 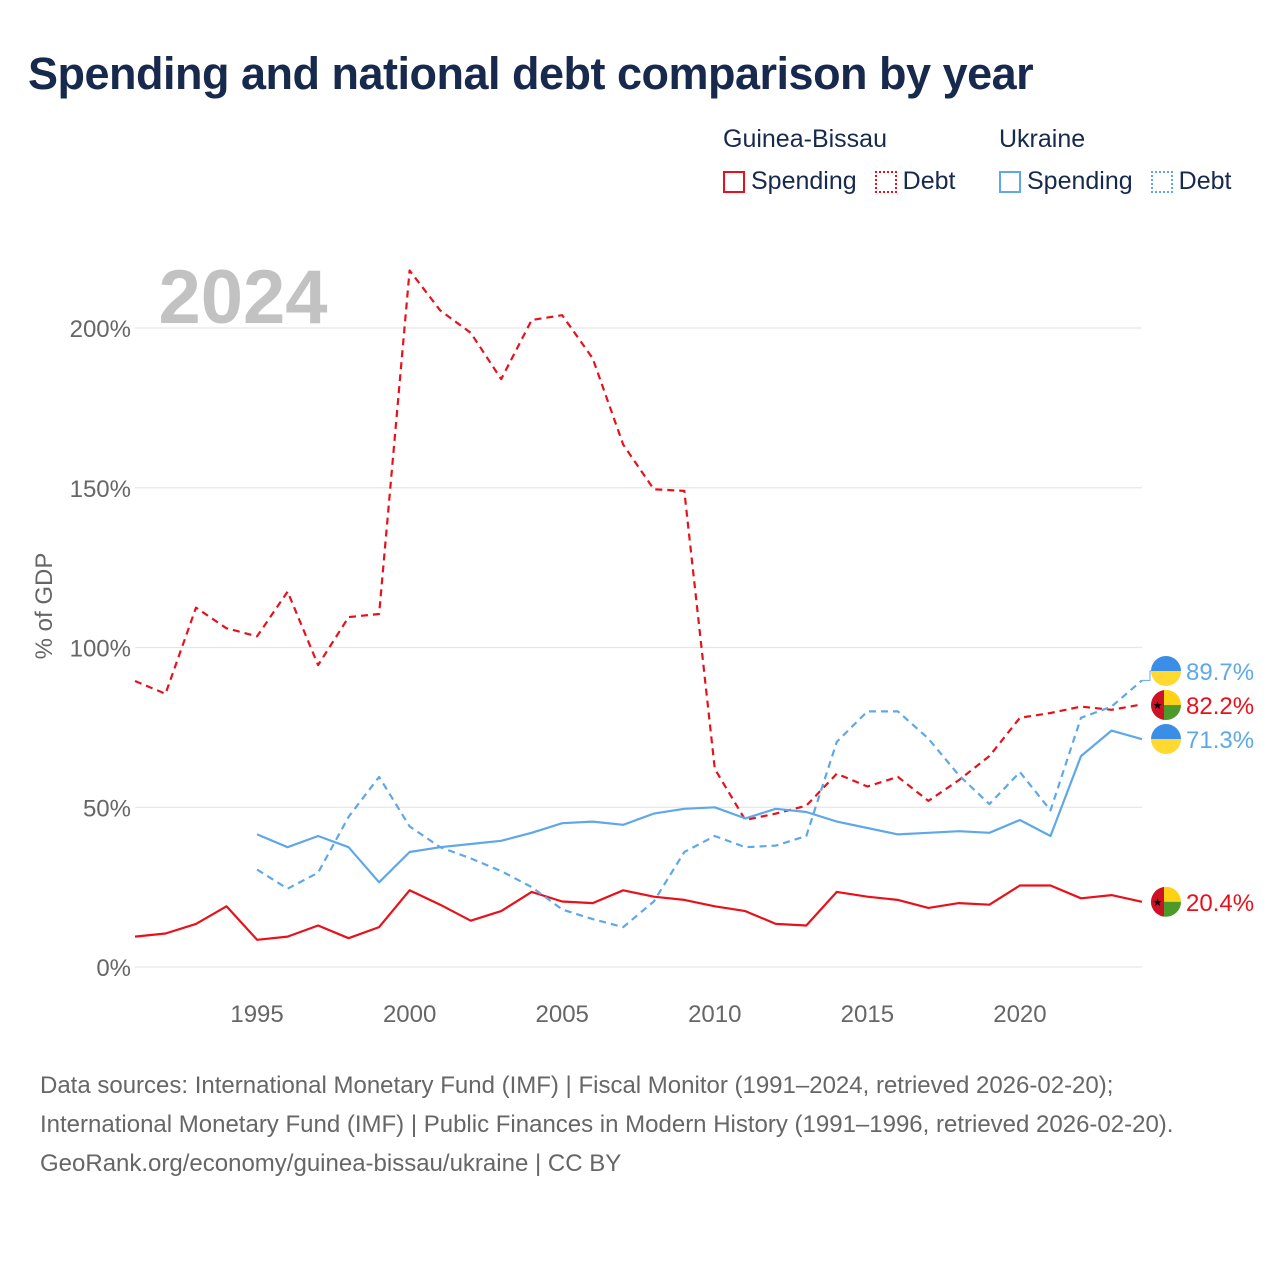 I want to click on legend-group-guinea-bissau: Guinea-Bissau Spending Debt, so click(x=839, y=160).